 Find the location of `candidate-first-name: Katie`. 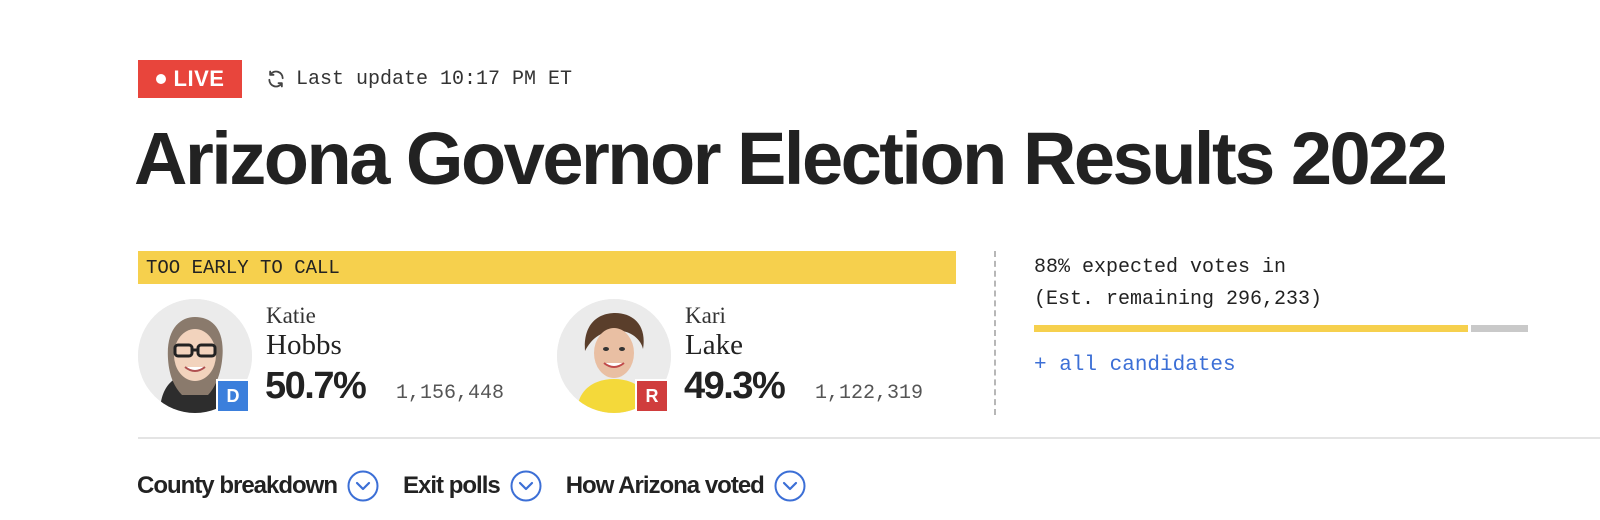

candidate-first-name: Katie is located at coordinates (291, 315).